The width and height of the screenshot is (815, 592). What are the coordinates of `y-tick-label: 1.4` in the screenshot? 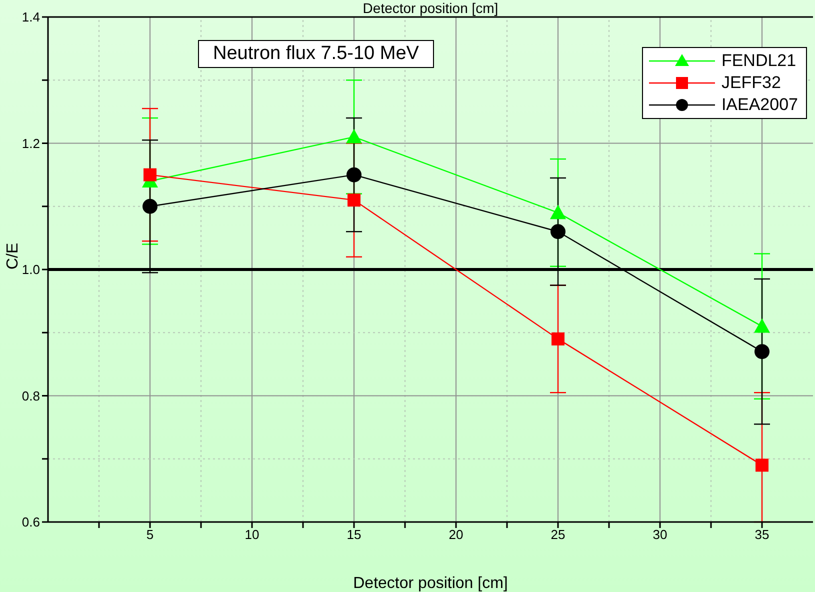 It's located at (31, 17).